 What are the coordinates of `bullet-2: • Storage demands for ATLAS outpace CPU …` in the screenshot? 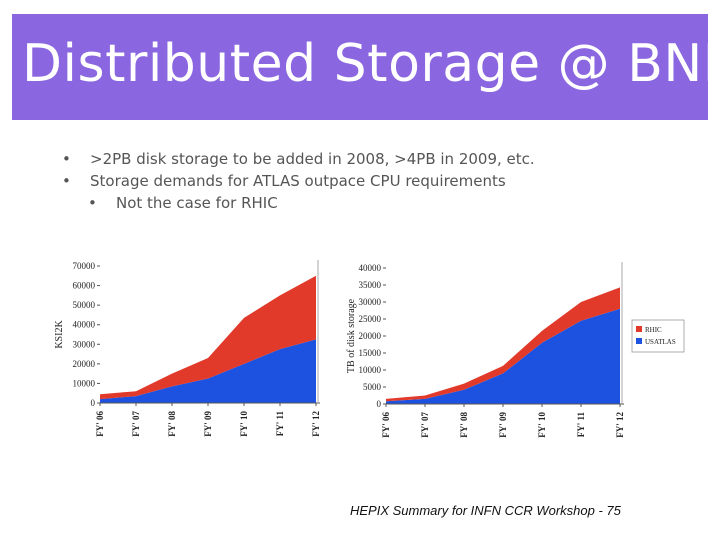 It's located at (284, 181).